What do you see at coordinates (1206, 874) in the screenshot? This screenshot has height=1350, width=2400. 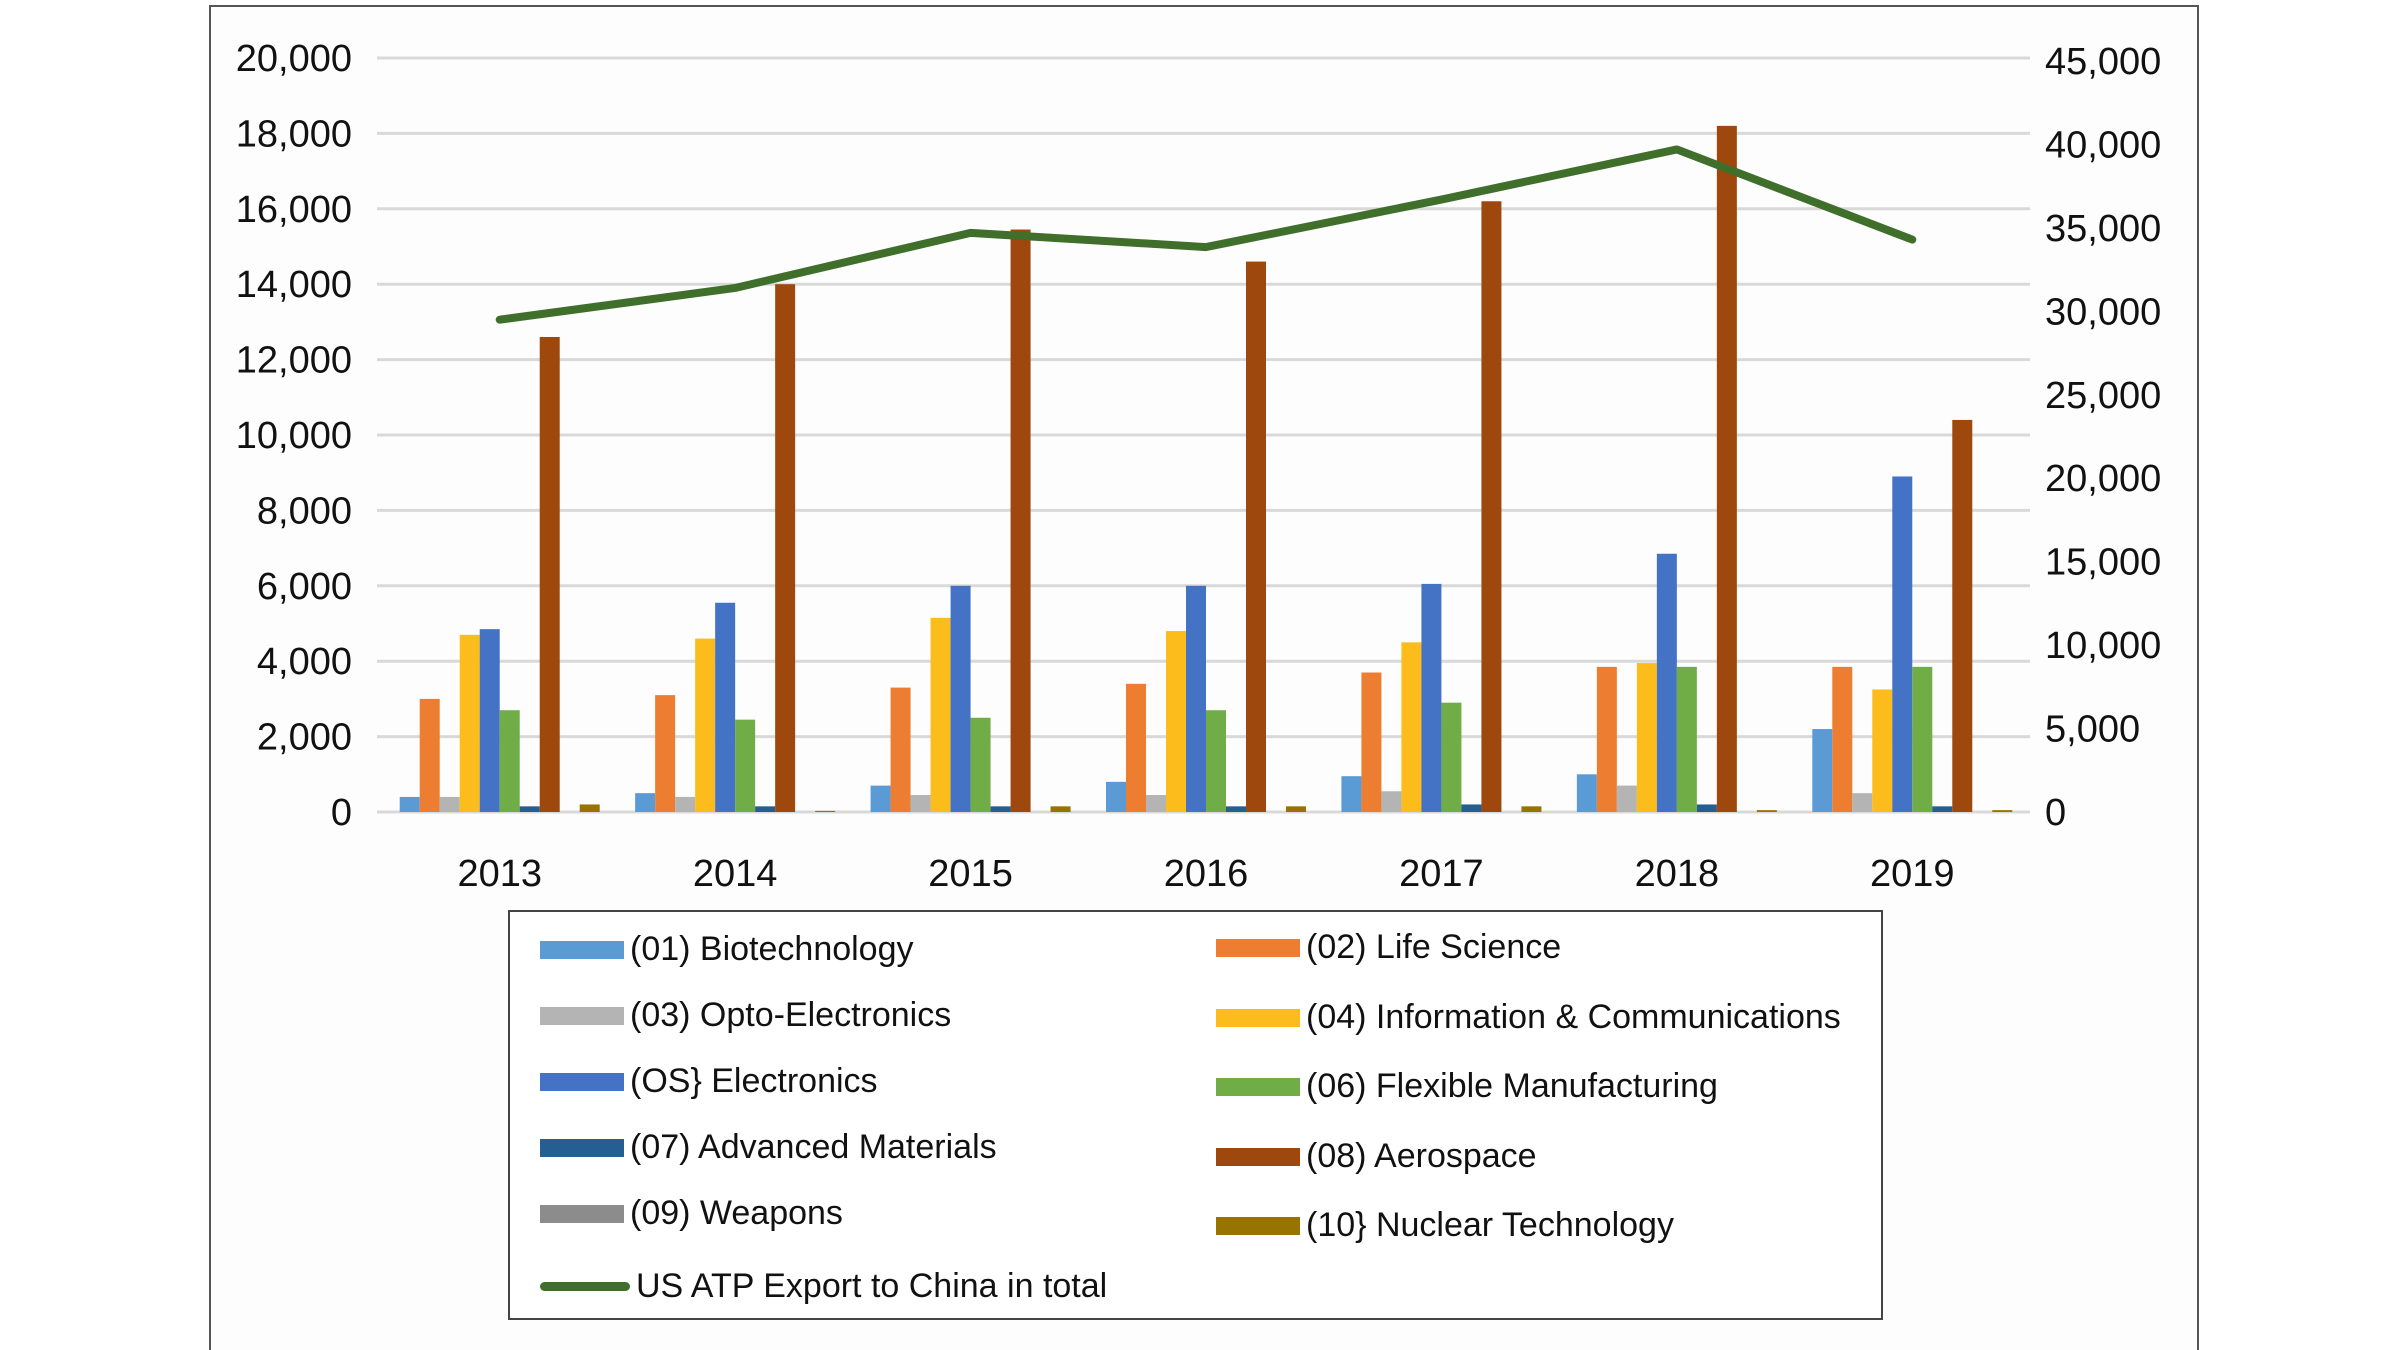 I see `x-tick-label: 2016` at bounding box center [1206, 874].